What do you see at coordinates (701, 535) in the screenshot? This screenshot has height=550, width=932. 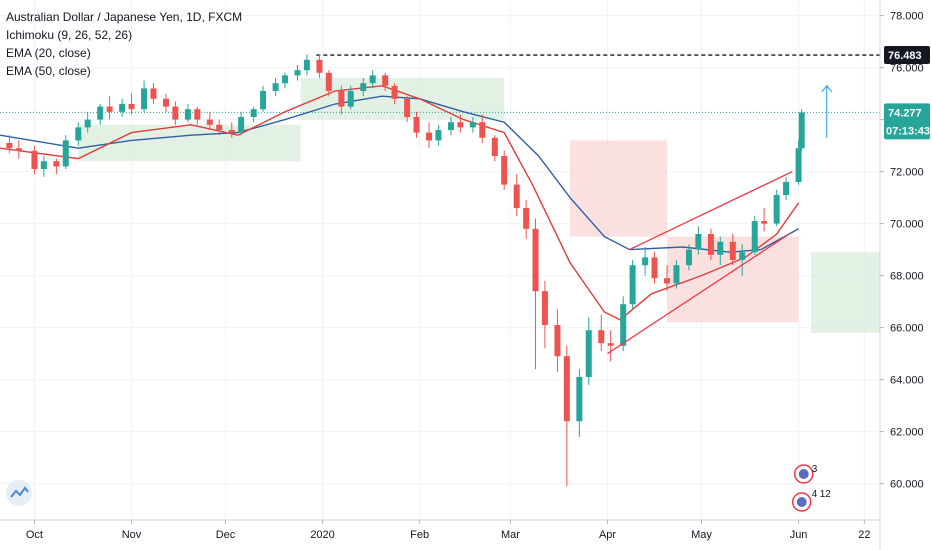 I see `x-tick-label: May` at bounding box center [701, 535].